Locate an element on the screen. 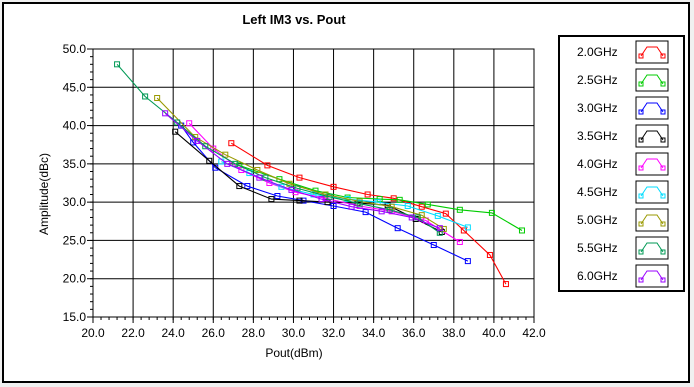 This screenshot has height=387, width=694. series-line-2.0GHz is located at coordinates (369, 213).